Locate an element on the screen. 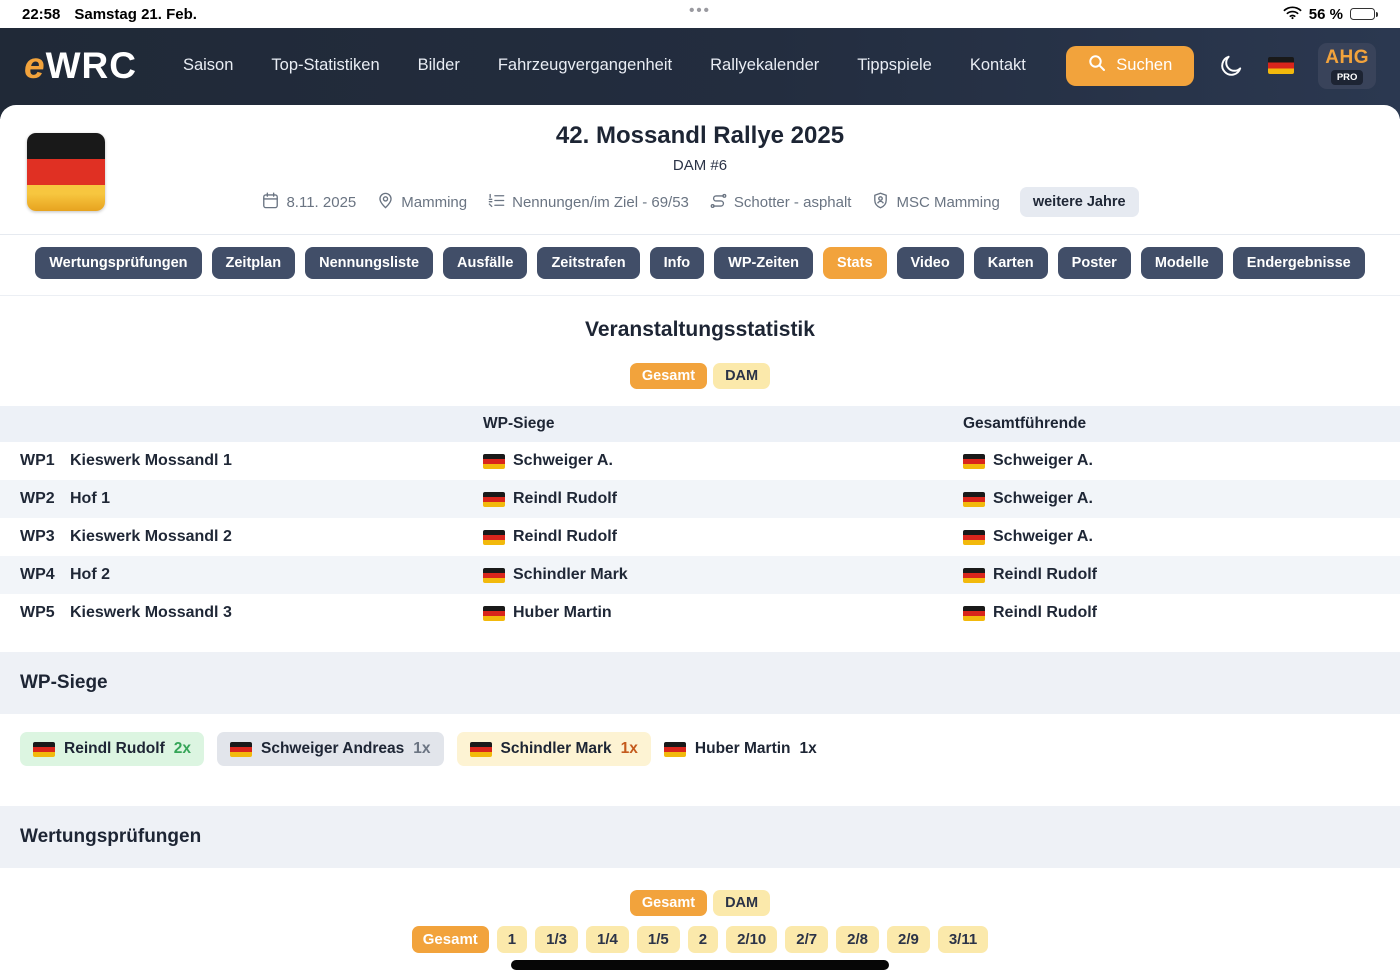 The width and height of the screenshot is (1400, 973). table-header-row: WP-Siege Gesamtführende is located at coordinates (700, 424).